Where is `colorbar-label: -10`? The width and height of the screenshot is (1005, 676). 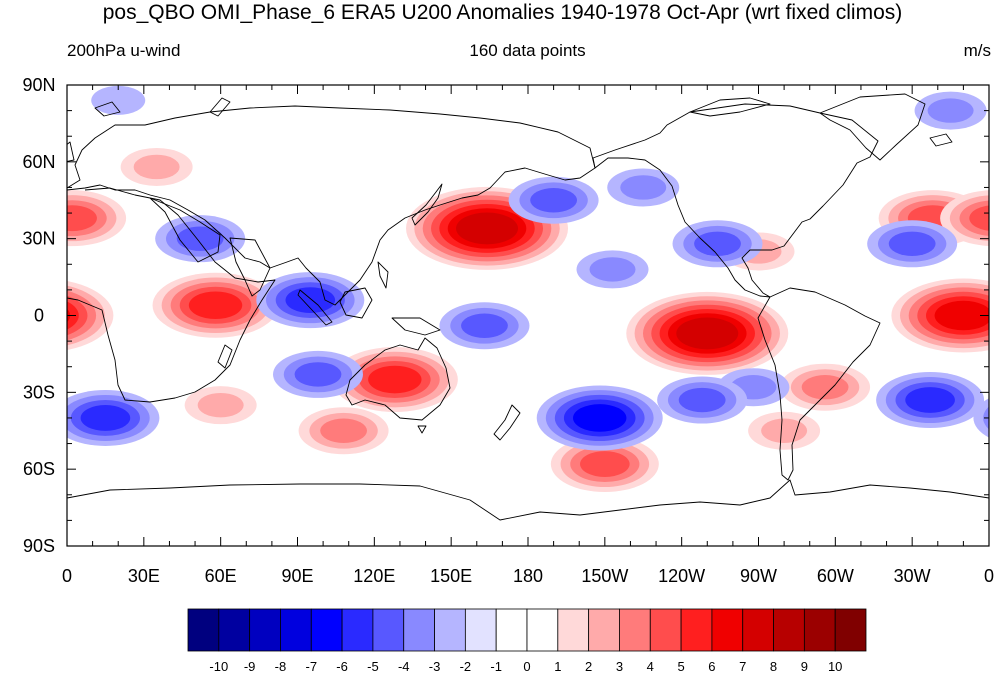
colorbar-label: -10 is located at coordinates (218, 666).